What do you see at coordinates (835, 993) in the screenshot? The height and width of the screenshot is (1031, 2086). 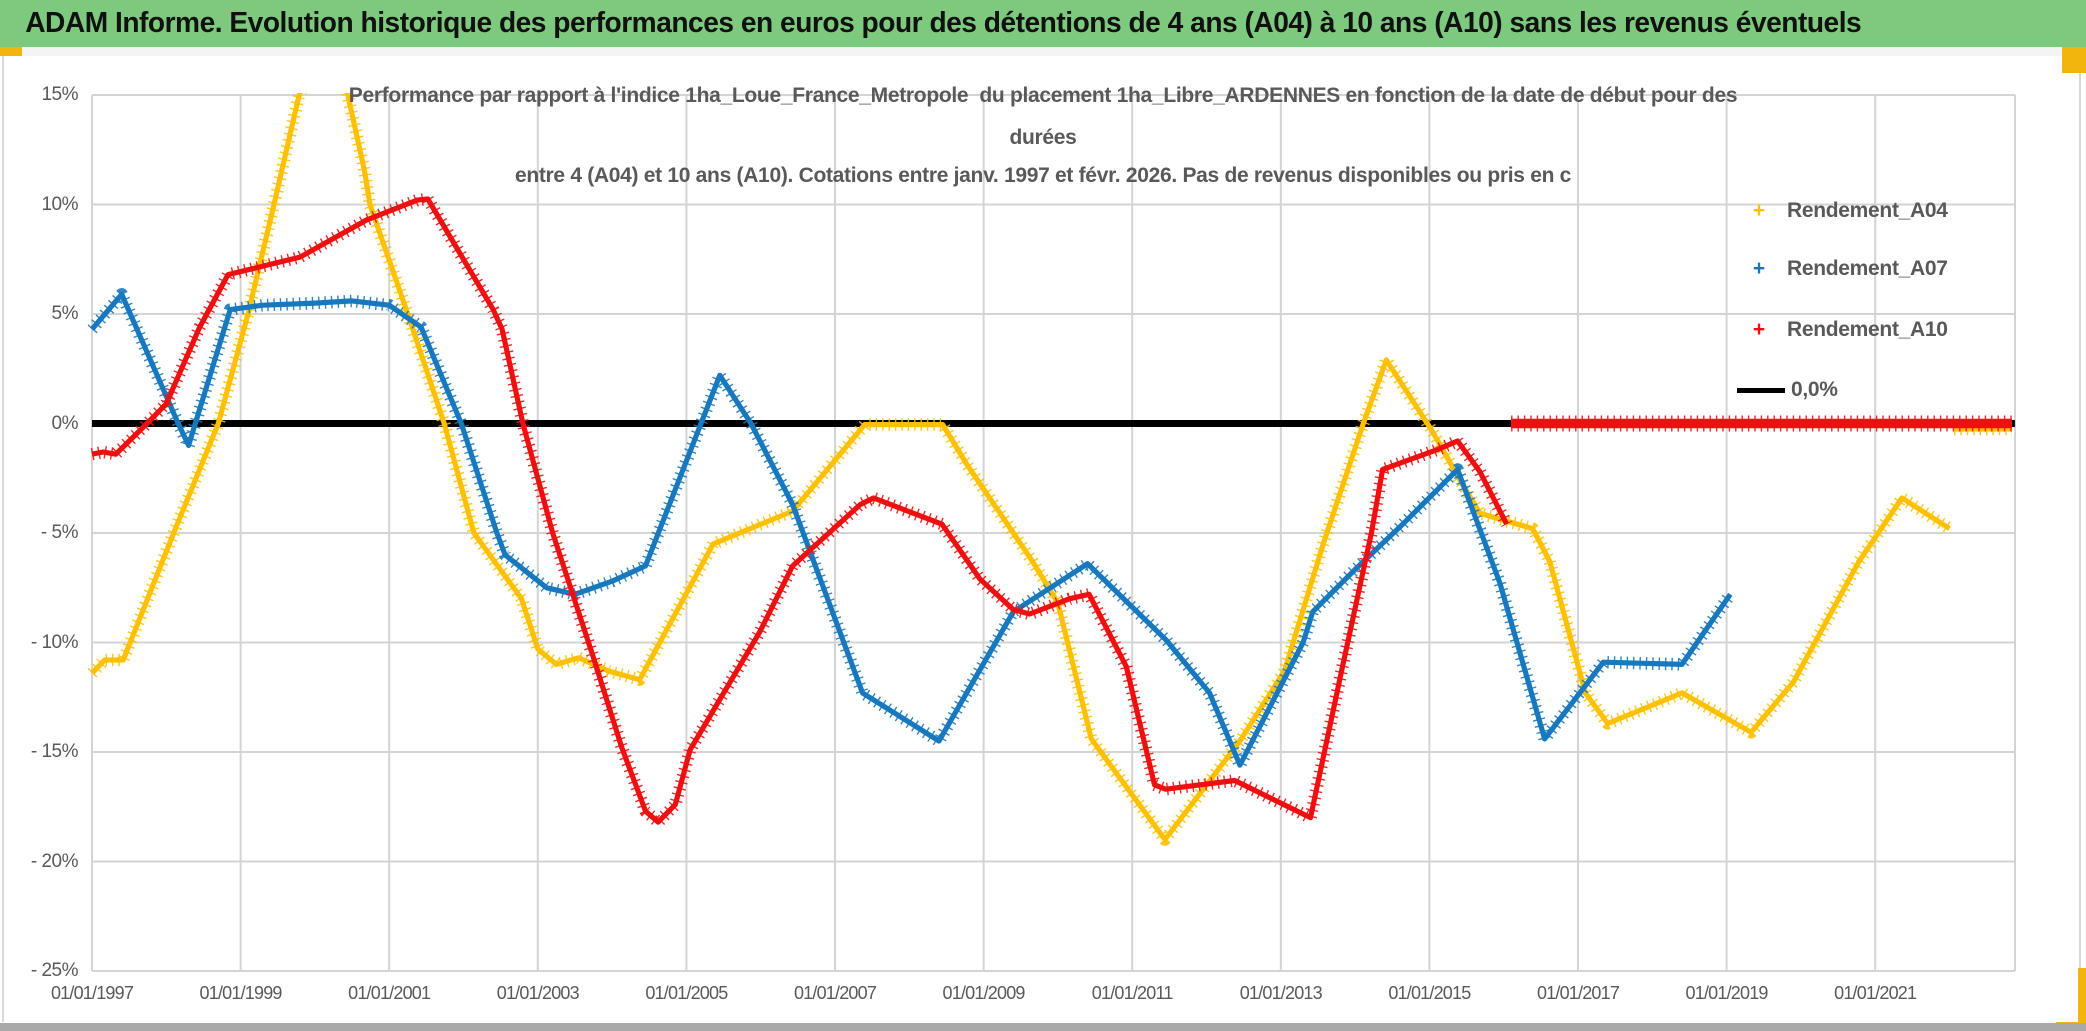 I see `x-axis-label: 01/01/2007` at bounding box center [835, 993].